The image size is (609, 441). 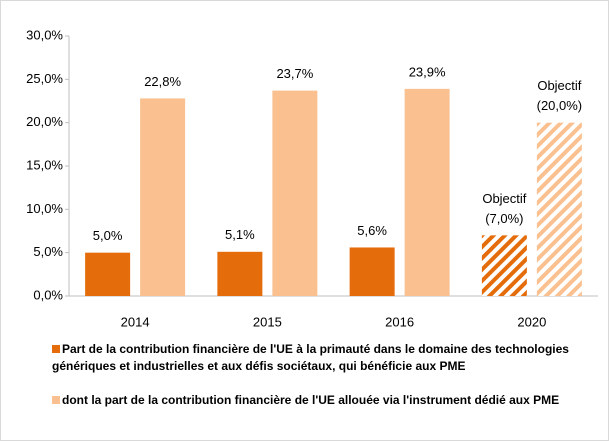 What do you see at coordinates (44, 164) in the screenshot?
I see `y-tick-label: 15,0%` at bounding box center [44, 164].